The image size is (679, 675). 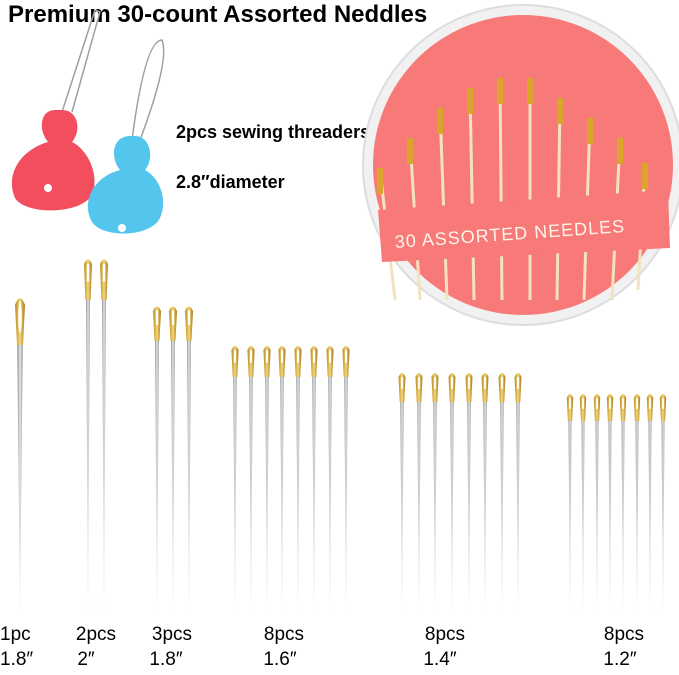 What do you see at coordinates (15, 634) in the screenshot?
I see `count-label: 1pc` at bounding box center [15, 634].